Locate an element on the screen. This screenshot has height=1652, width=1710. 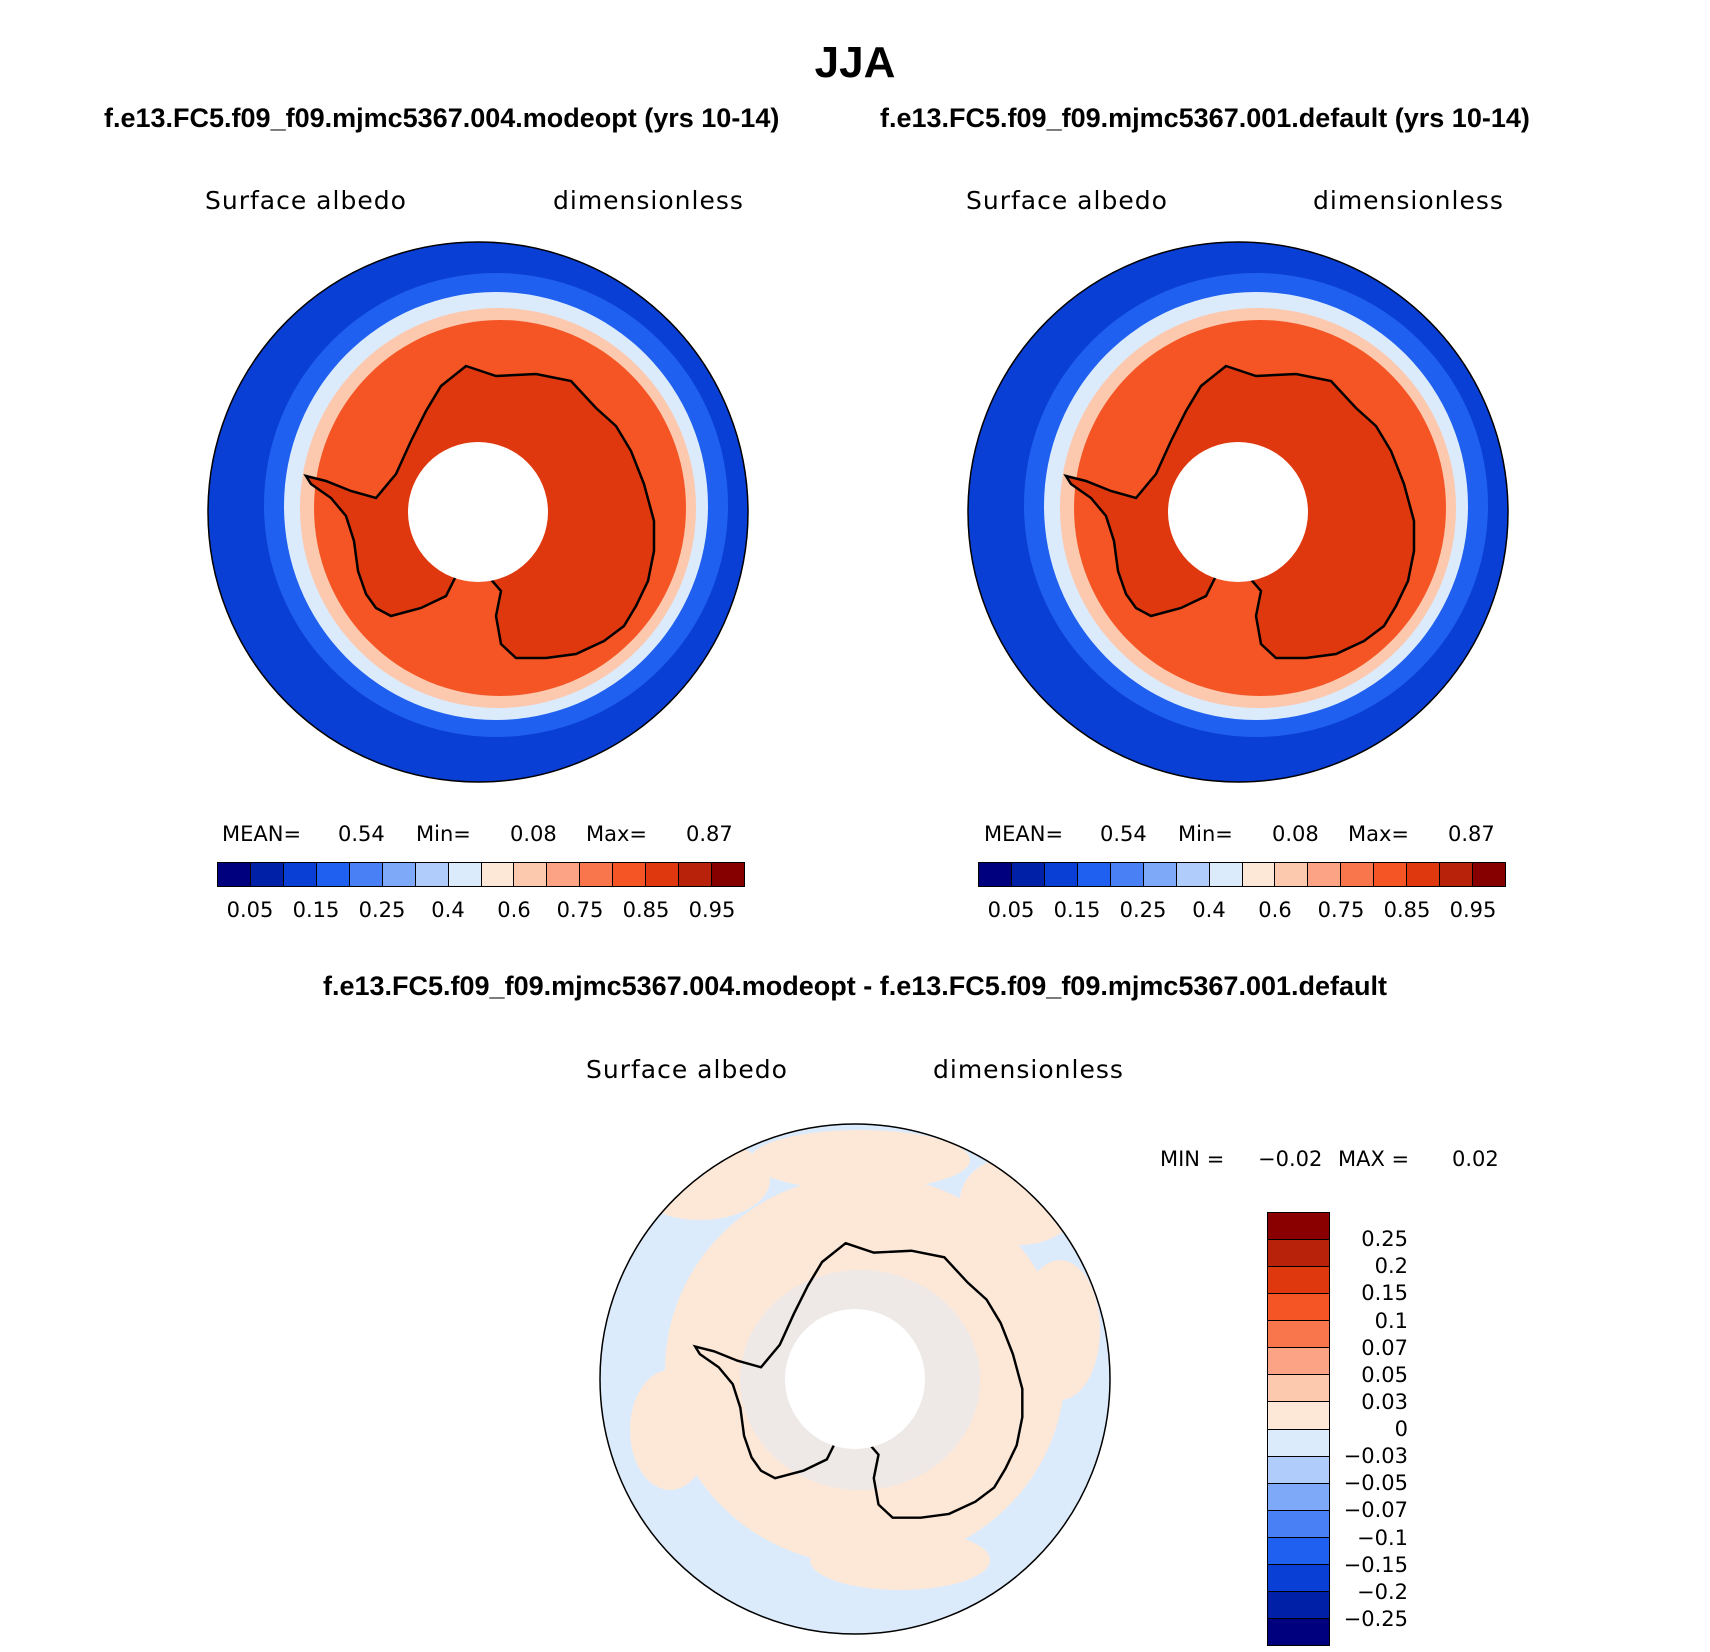
left-mean-value: 0.54 is located at coordinates (361, 834).